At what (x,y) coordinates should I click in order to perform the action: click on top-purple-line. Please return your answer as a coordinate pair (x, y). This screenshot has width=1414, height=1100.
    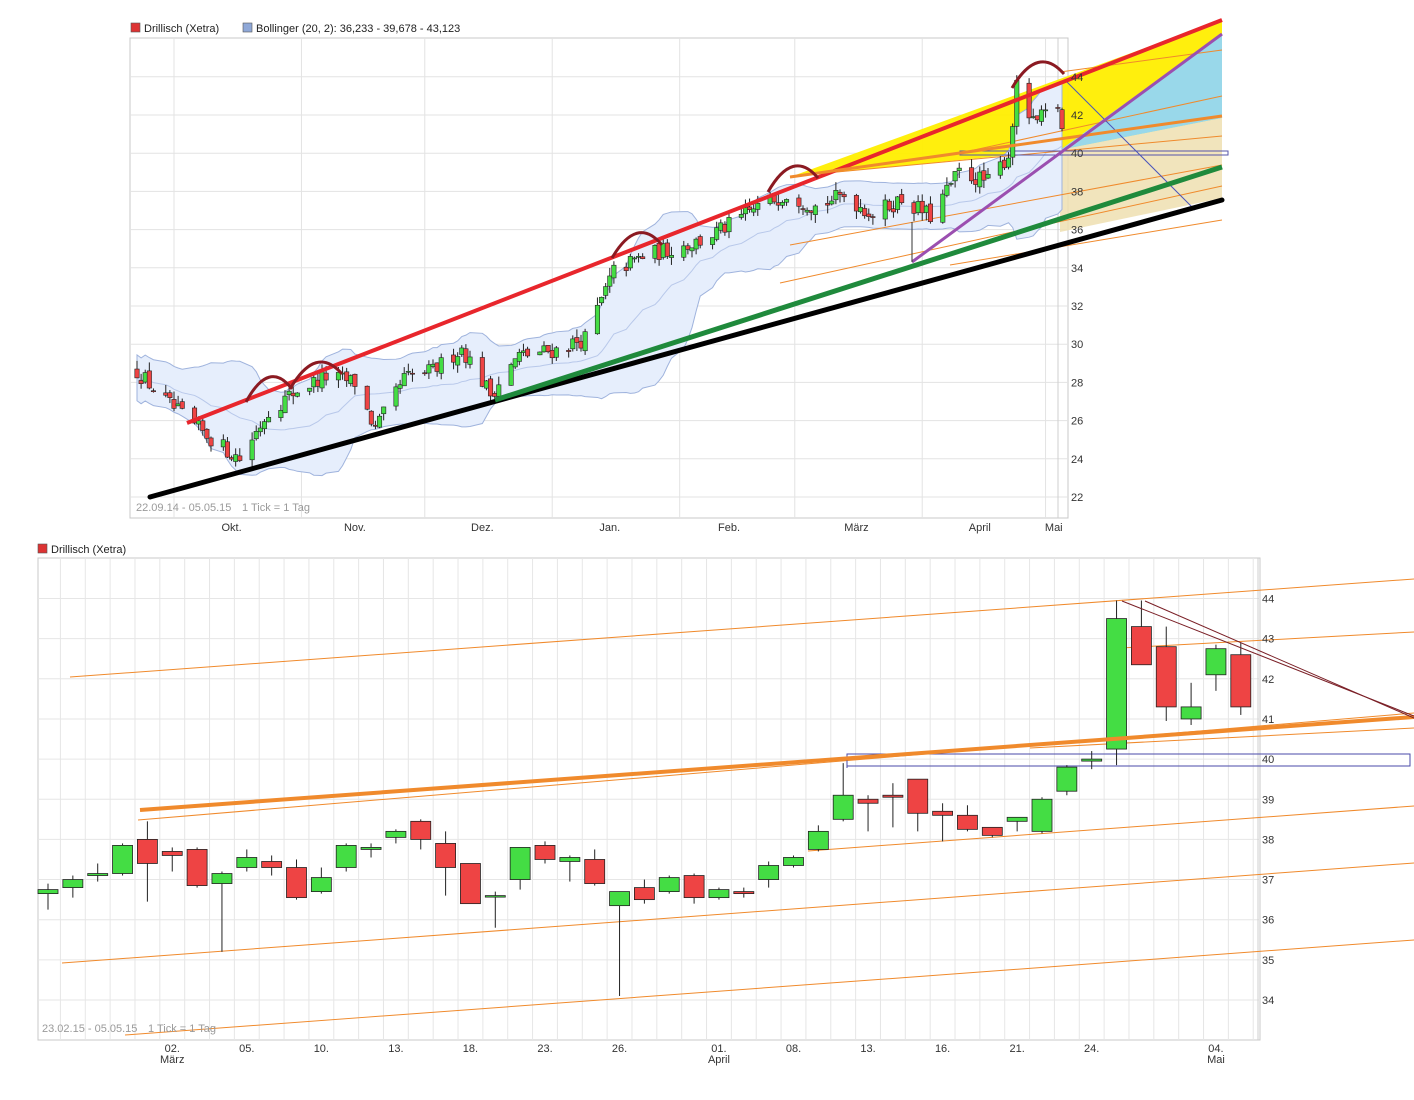
    Looking at the image, I should click on (1067, 148).